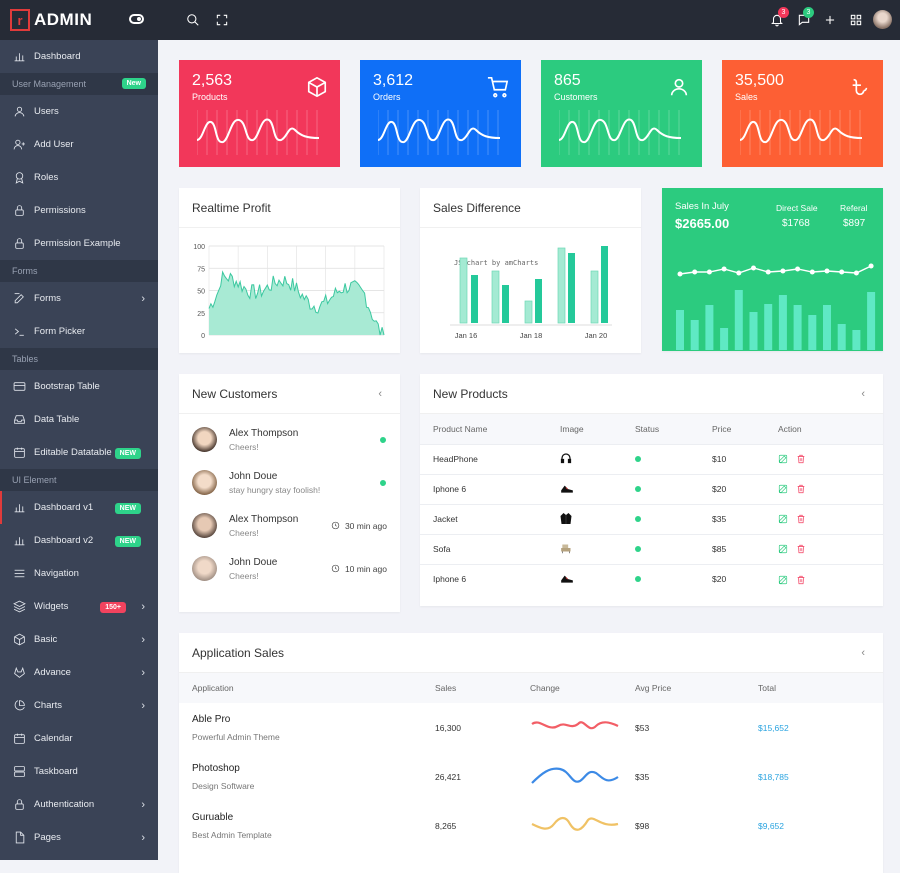  Describe the element at coordinates (56, 771) in the screenshot. I see `sidebar-item-label: Taskboard` at that location.